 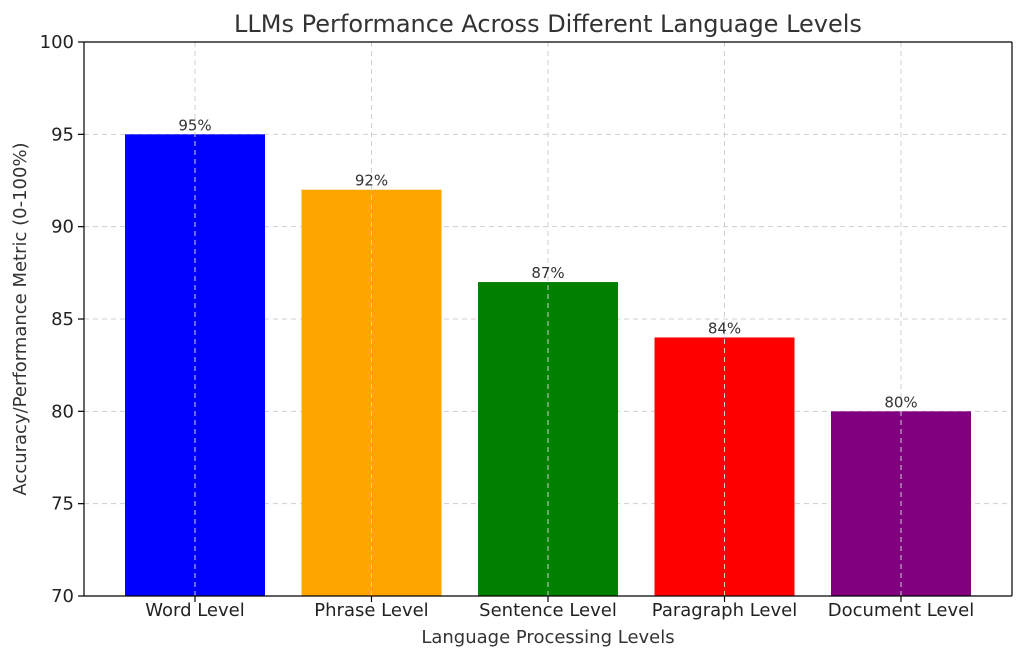 What do you see at coordinates (62, 504) in the screenshot?
I see `y-tick-label-75: 75` at bounding box center [62, 504].